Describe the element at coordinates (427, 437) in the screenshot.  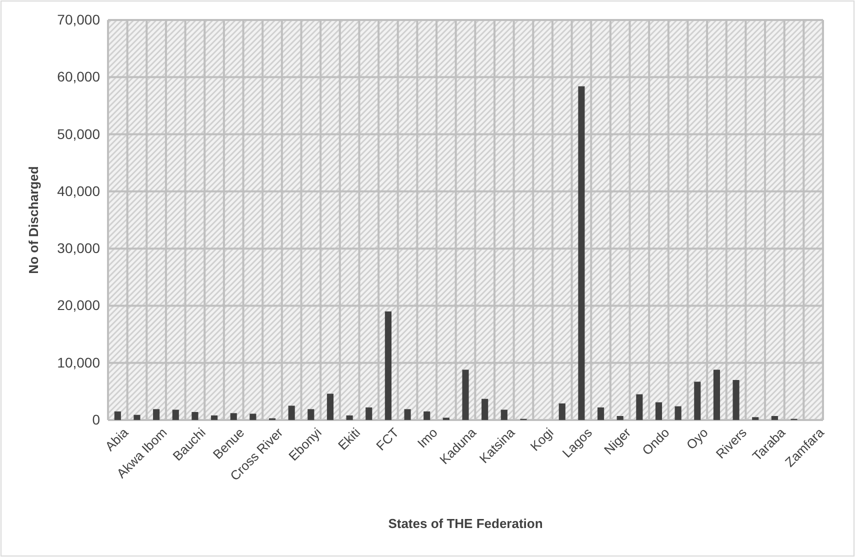
I see `x-tick-label: Imo` at that location.